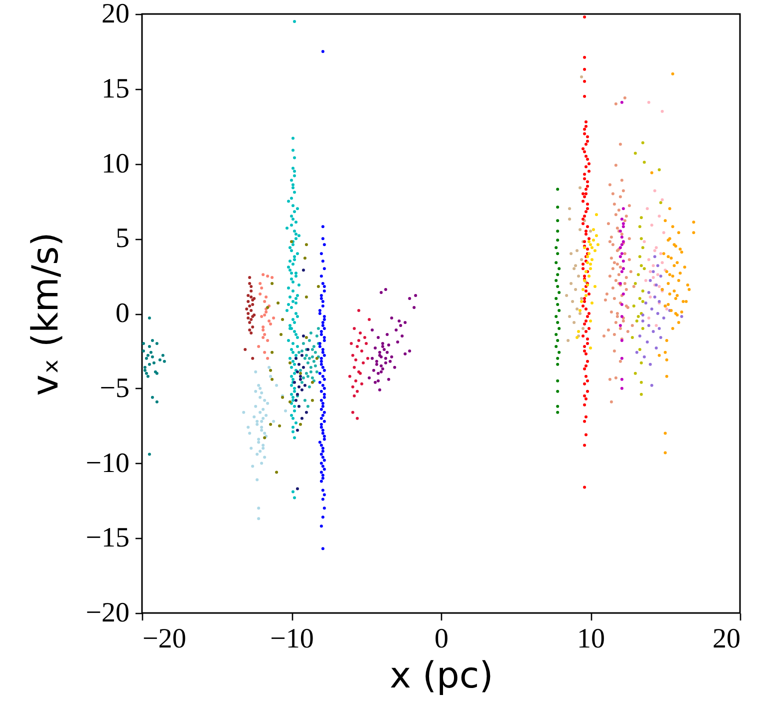 The height and width of the screenshot is (715, 759). Describe the element at coordinates (116, 88) in the screenshot. I see `y-tick-label: 15` at that location.